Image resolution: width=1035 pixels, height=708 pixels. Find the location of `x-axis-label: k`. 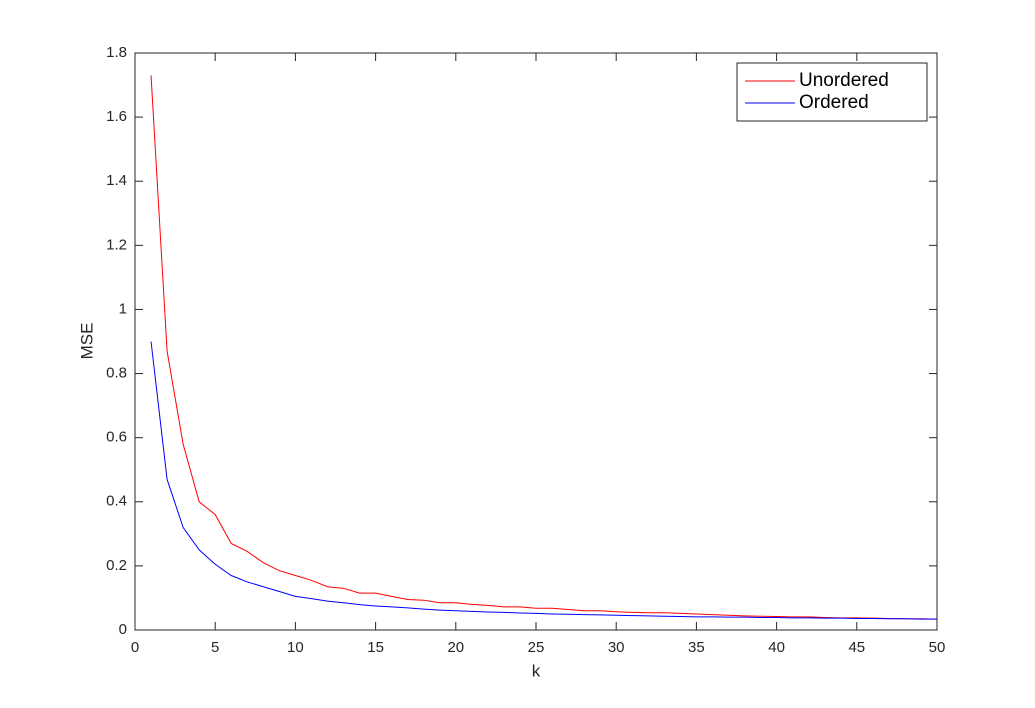

x-axis-label: k is located at coordinates (536, 670).